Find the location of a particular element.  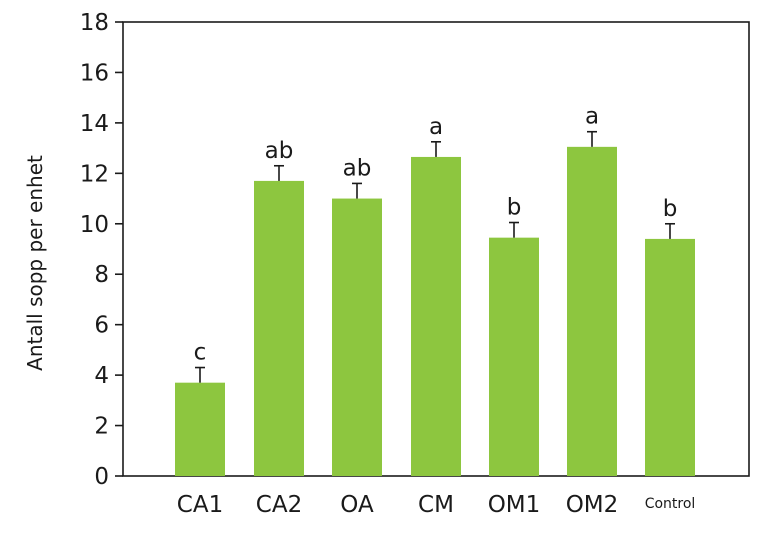

y-axis-ticks: 0 2 4 6 8 10 12 14 16 18 is located at coordinates (101, 250).